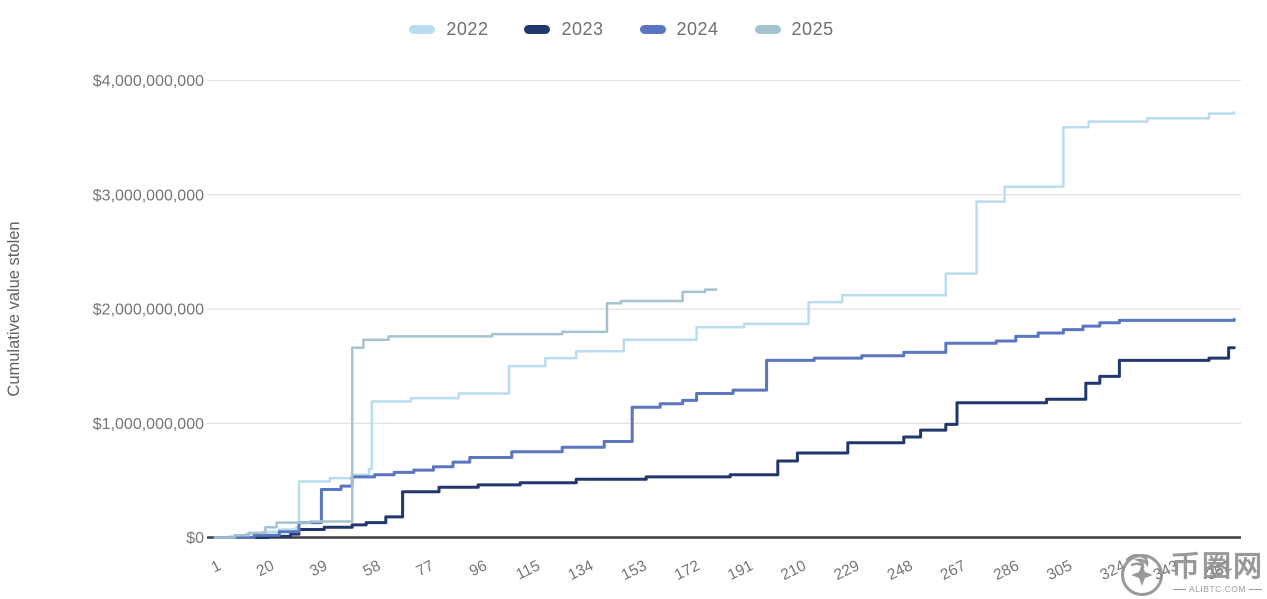  I want to click on x-tick-label: 248, so click(900, 570).